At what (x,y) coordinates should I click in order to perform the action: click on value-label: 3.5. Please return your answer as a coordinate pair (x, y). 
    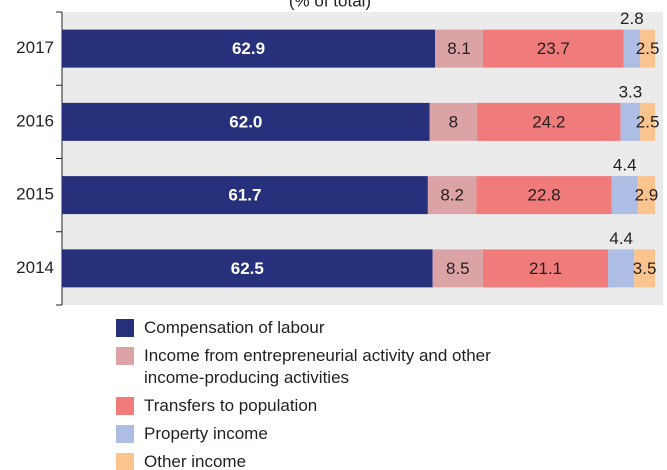
    Looking at the image, I should click on (645, 268).